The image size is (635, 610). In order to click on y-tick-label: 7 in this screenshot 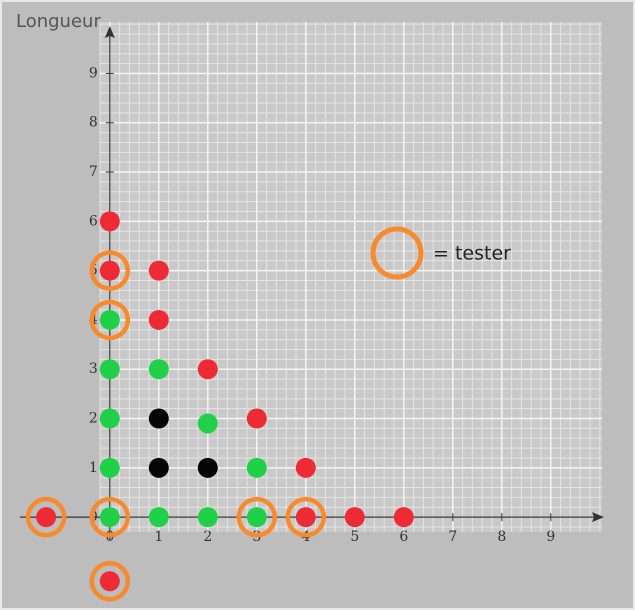, I will do `click(93, 172)`.